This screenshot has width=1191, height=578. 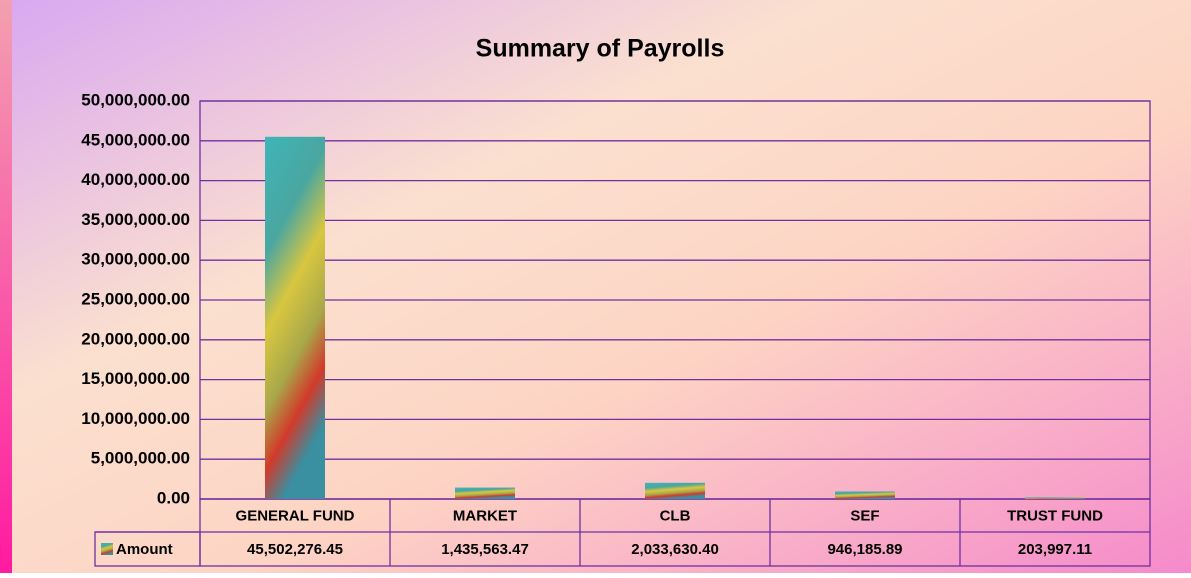 What do you see at coordinates (135, 298) in the screenshot?
I see `y-tick-label: 25,000,000.00` at bounding box center [135, 298].